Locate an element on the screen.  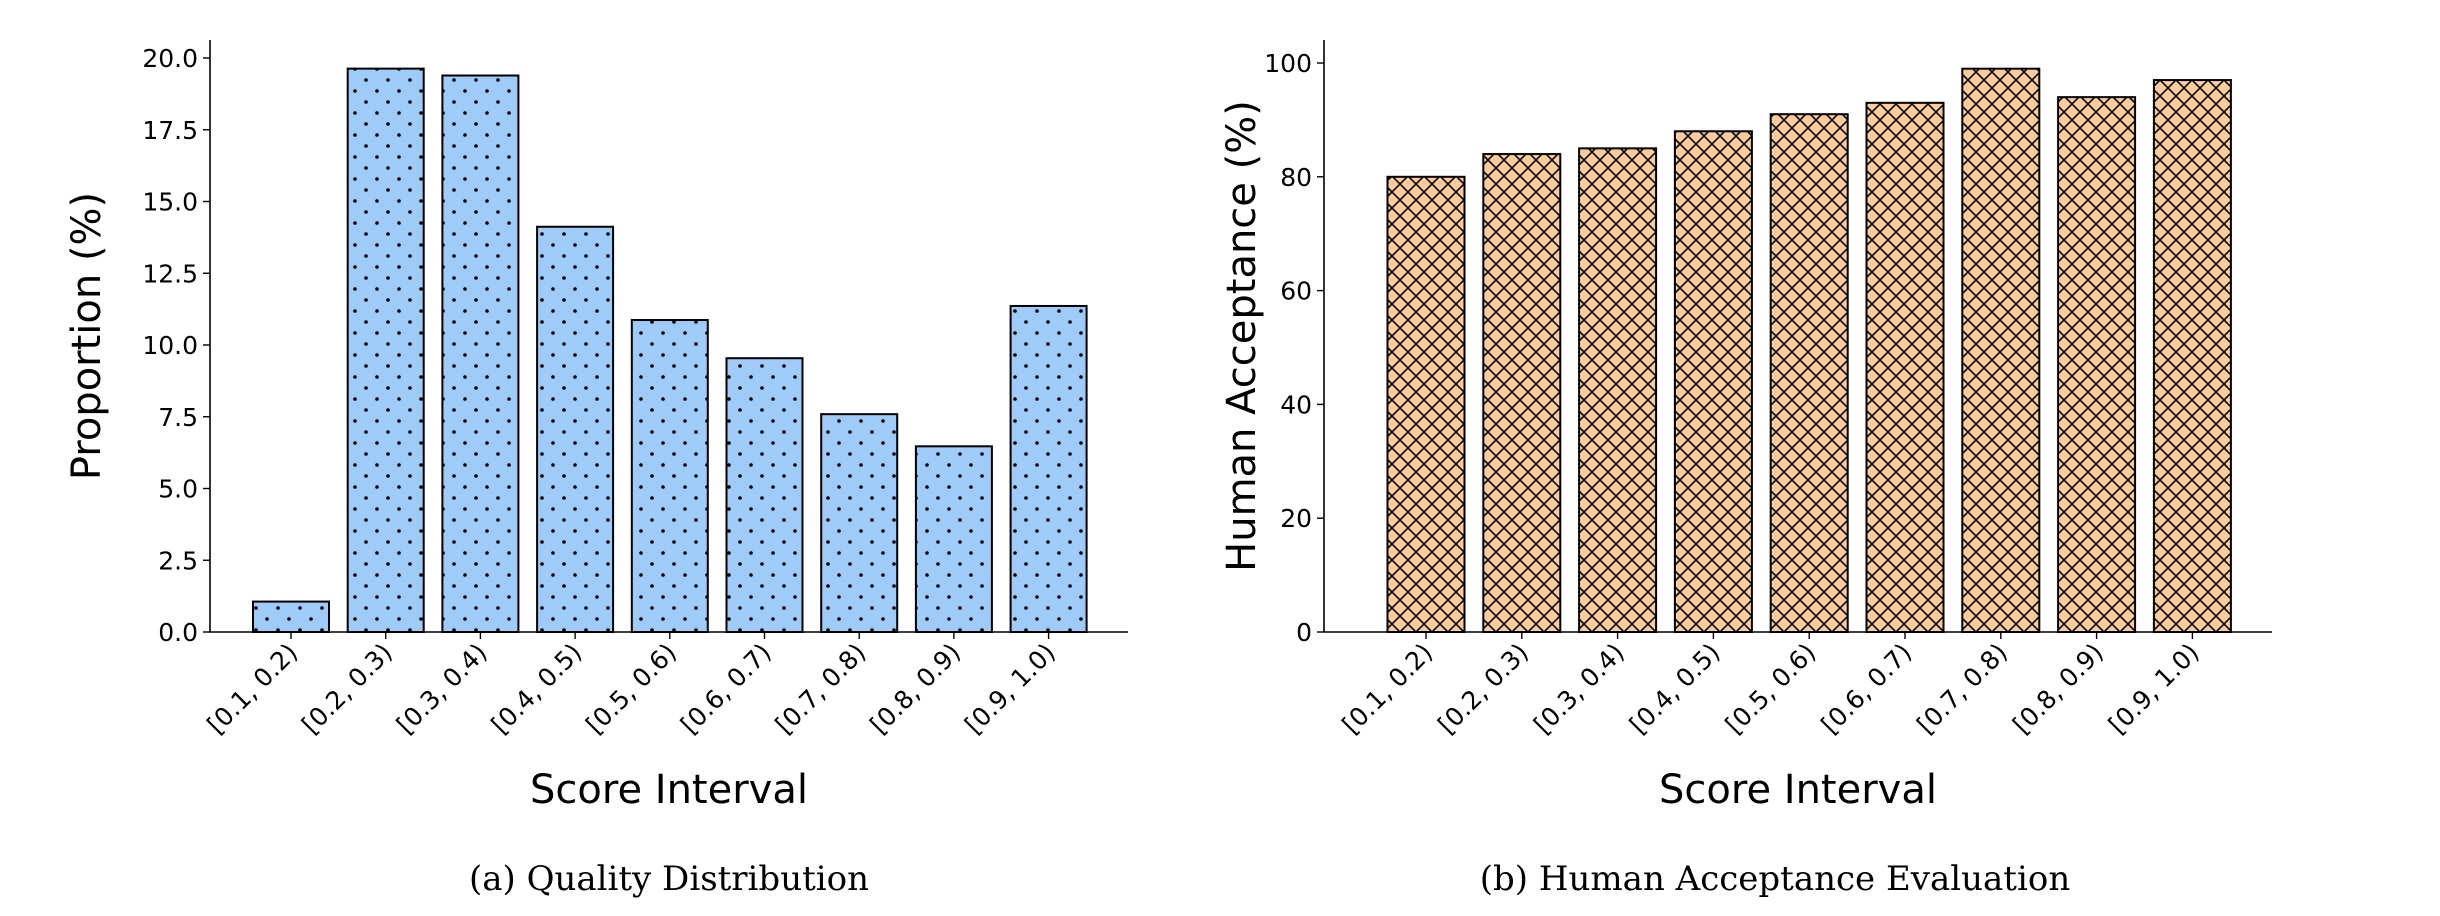
y-tick-label: 7.5 is located at coordinates (178, 417).